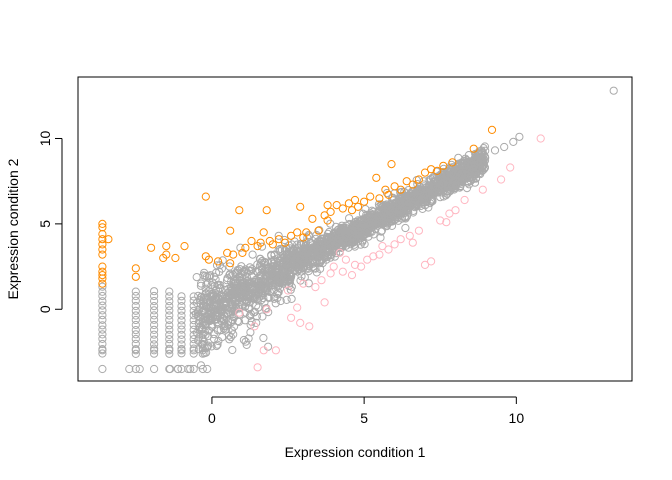 The width and height of the screenshot is (672, 480). I want to click on x-axis-label: Expression condition 1, so click(355, 452).